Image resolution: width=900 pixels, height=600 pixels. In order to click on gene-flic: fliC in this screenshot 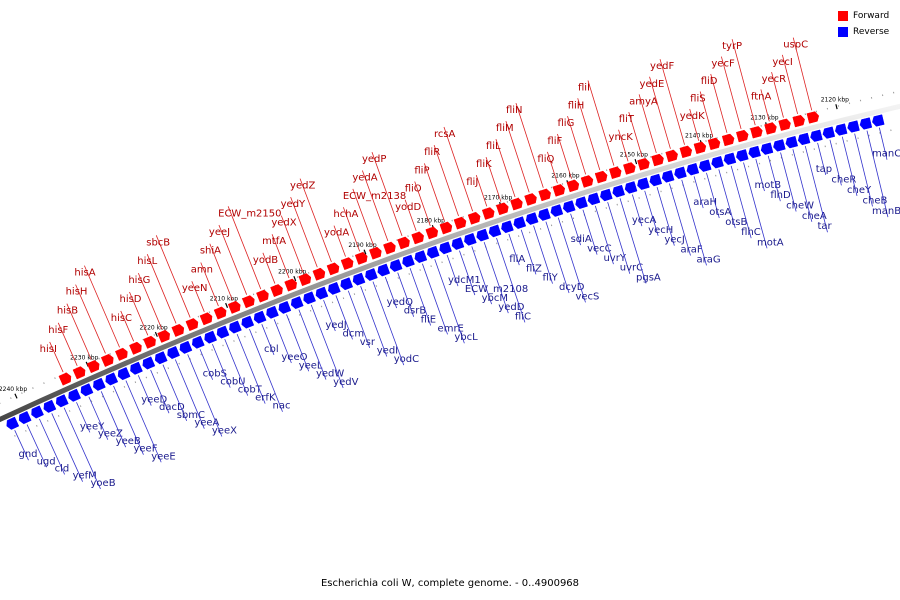, I will do `click(509, 273)`.